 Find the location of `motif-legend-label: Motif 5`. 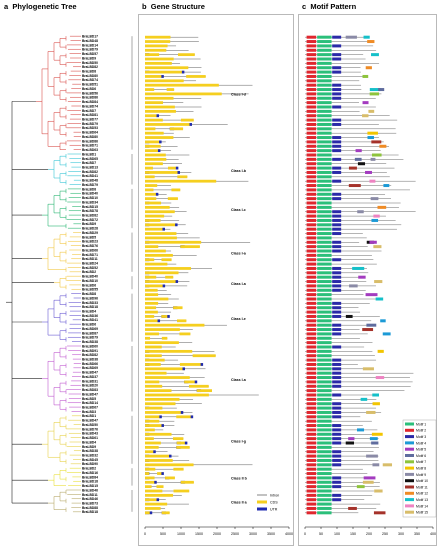

motif-legend-label: Motif 5 is located at coordinates (421, 450).